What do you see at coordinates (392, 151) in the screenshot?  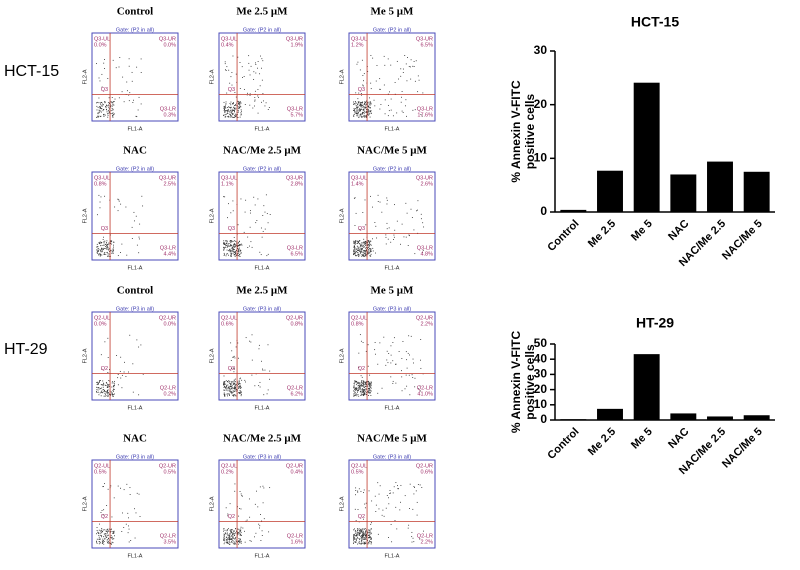 I see `panel-title: NAC/Me 5 μM` at bounding box center [392, 151].